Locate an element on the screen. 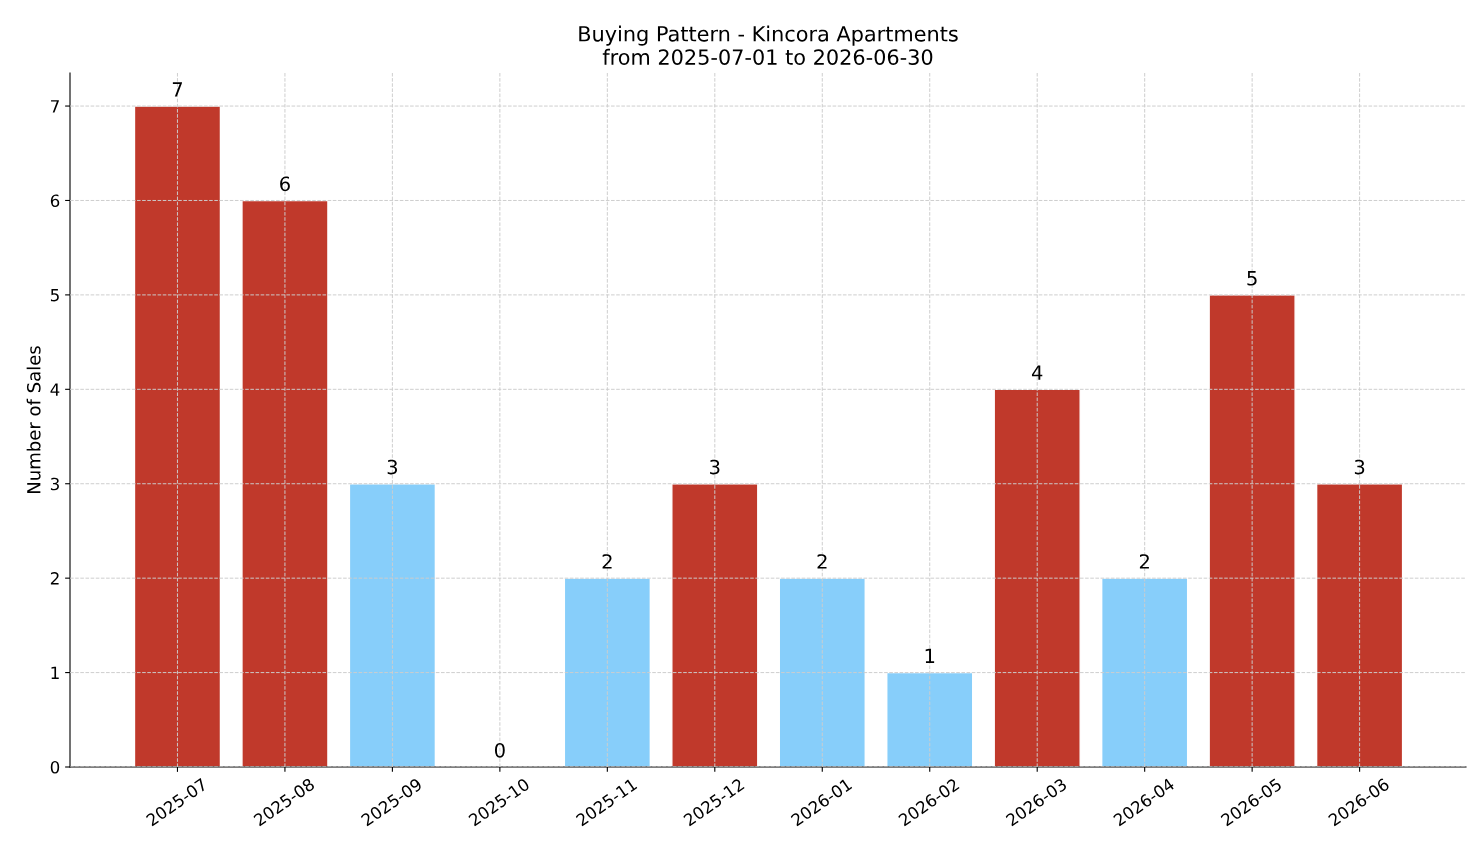 This screenshot has width=1481, height=863. y-tick-label: 1 is located at coordinates (55, 672).